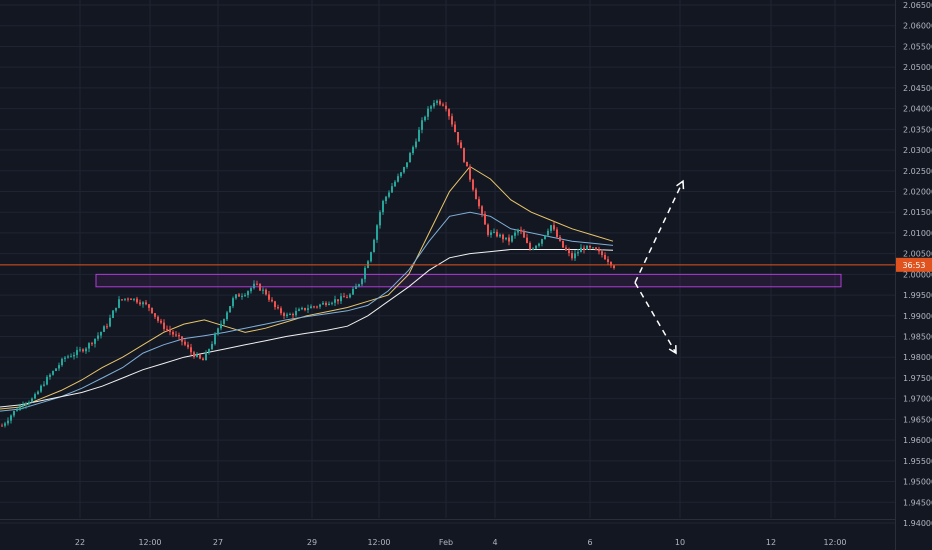 This screenshot has width=932, height=550. What do you see at coordinates (917, 378) in the screenshot?
I see `price-tick-label: 1.97500` at bounding box center [917, 378].